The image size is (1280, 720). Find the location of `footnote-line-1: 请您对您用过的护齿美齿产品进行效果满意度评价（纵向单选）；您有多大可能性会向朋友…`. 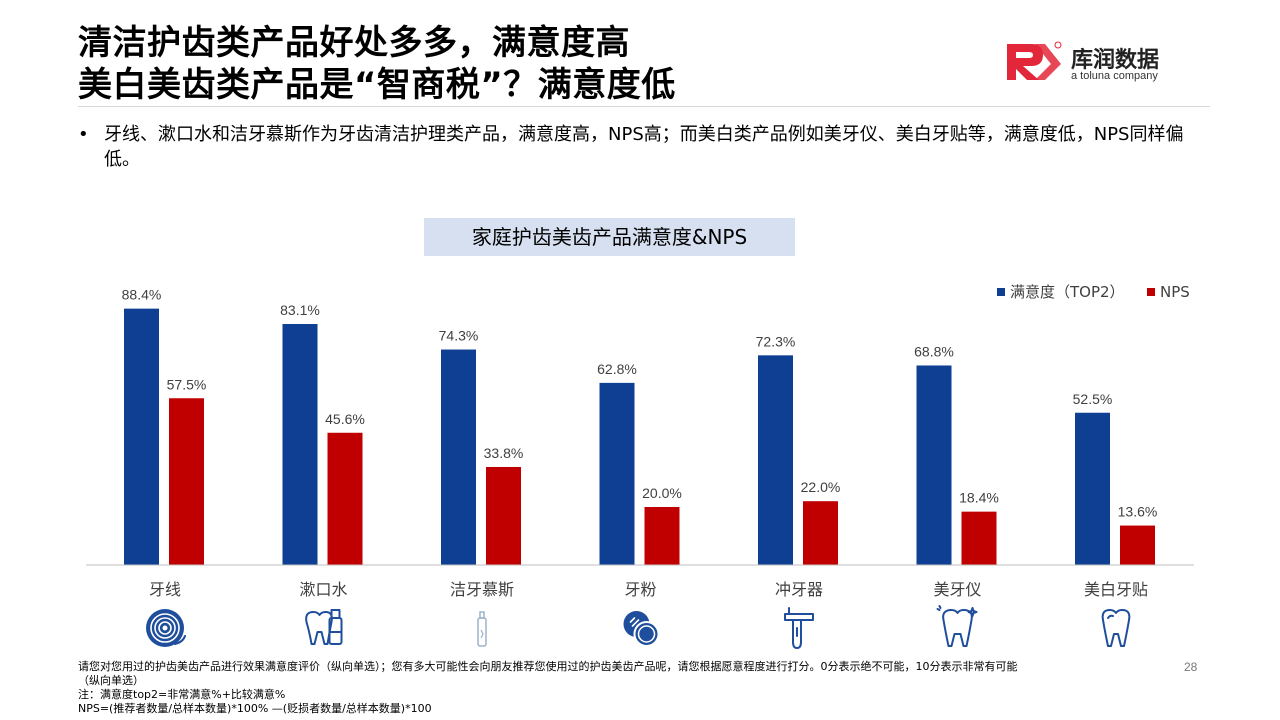

footnote-line-1: 请您对您用过的护齿美齿产品进行效果满意度评价（纵向单选）；您有多大可能性会向朋友… is located at coordinates (548, 666).